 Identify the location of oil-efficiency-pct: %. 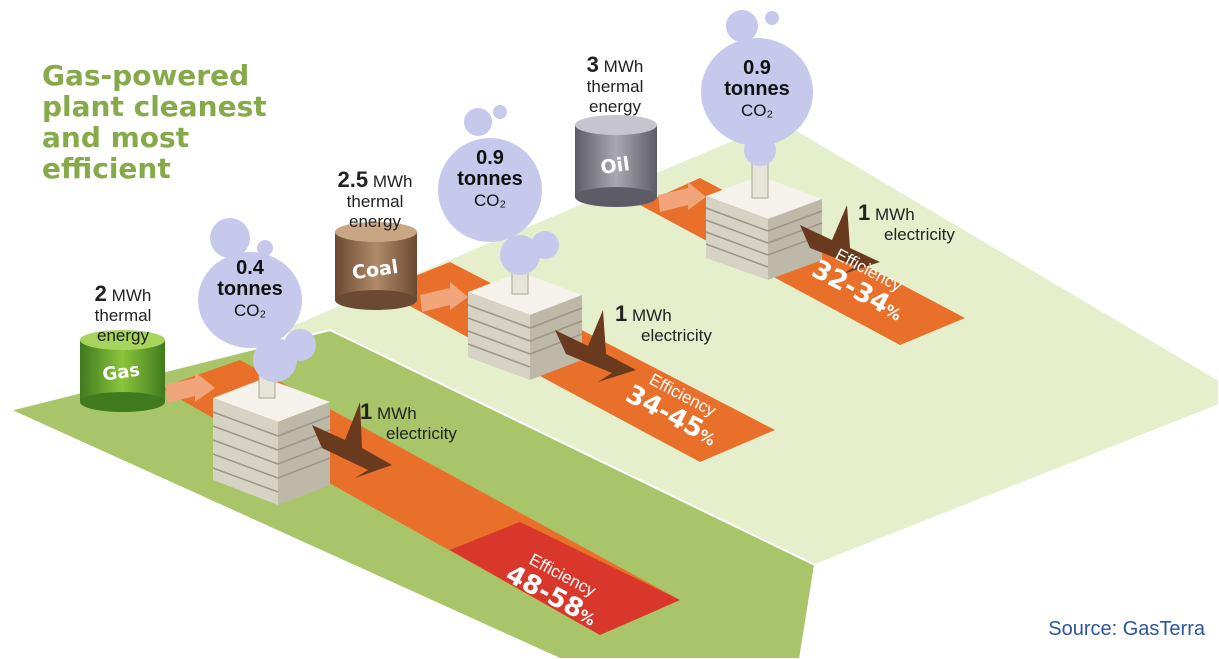
(893, 312).